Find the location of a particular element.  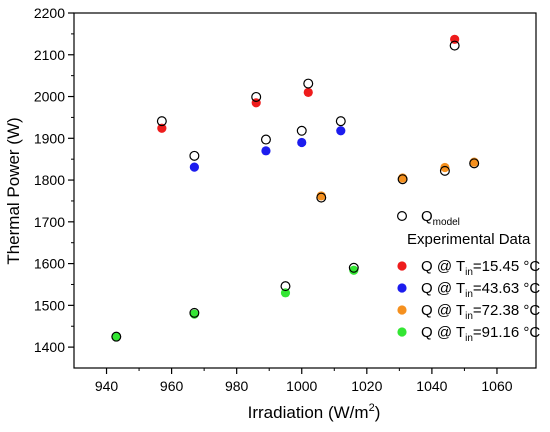

y-tick-label: 1400 is located at coordinates (49, 347).